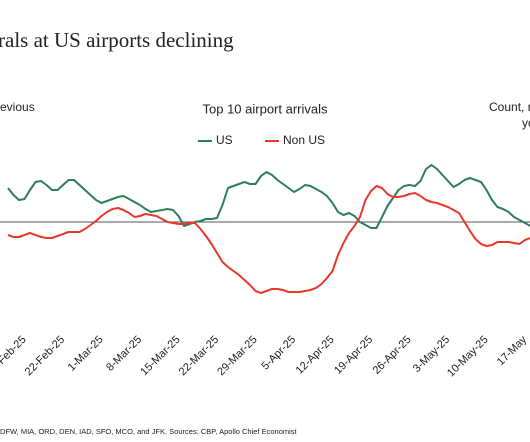 This screenshot has height=442, width=530. What do you see at coordinates (160, 356) in the screenshot?
I see `x-tick-label: 15-Mar-25` at bounding box center [160, 356].